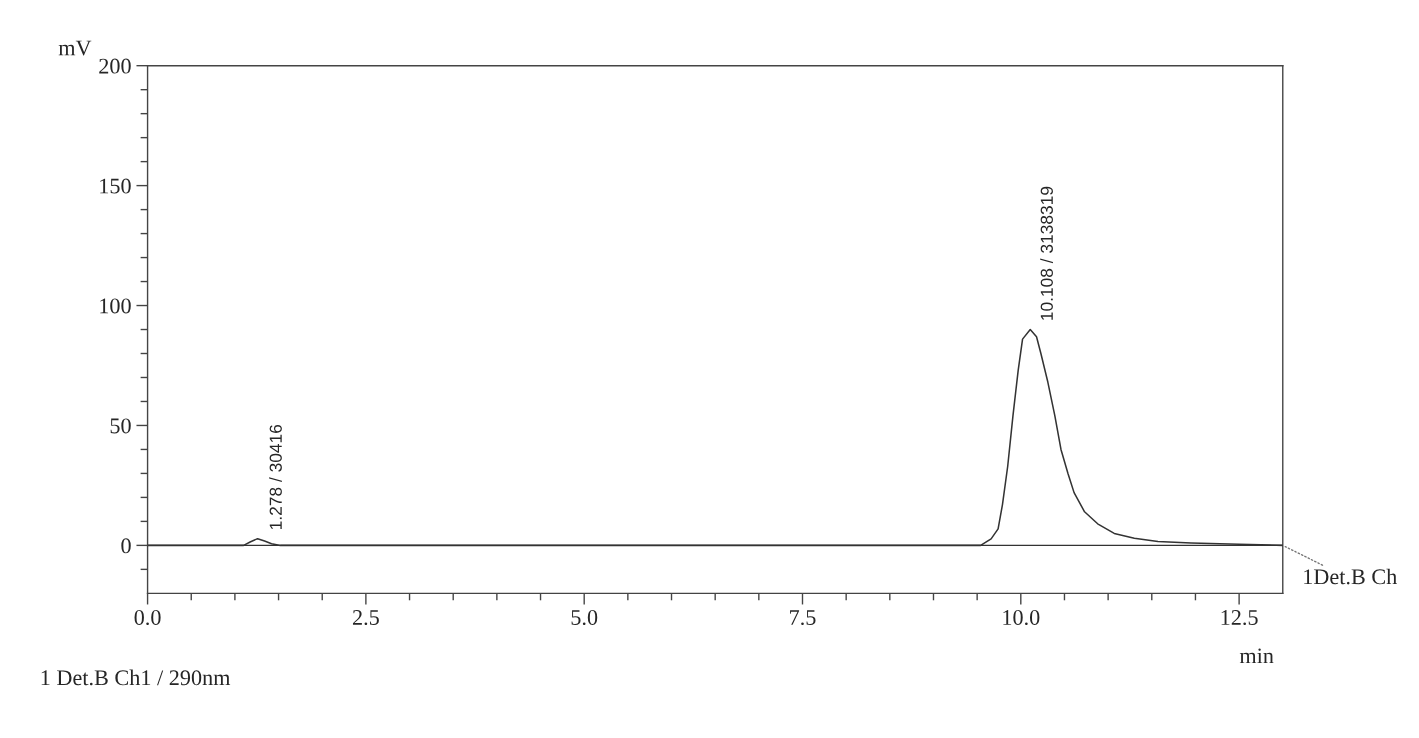 This screenshot has width=1419, height=738. Describe the element at coordinates (120, 426) in the screenshot. I see `y-tick-label: 50` at that location.